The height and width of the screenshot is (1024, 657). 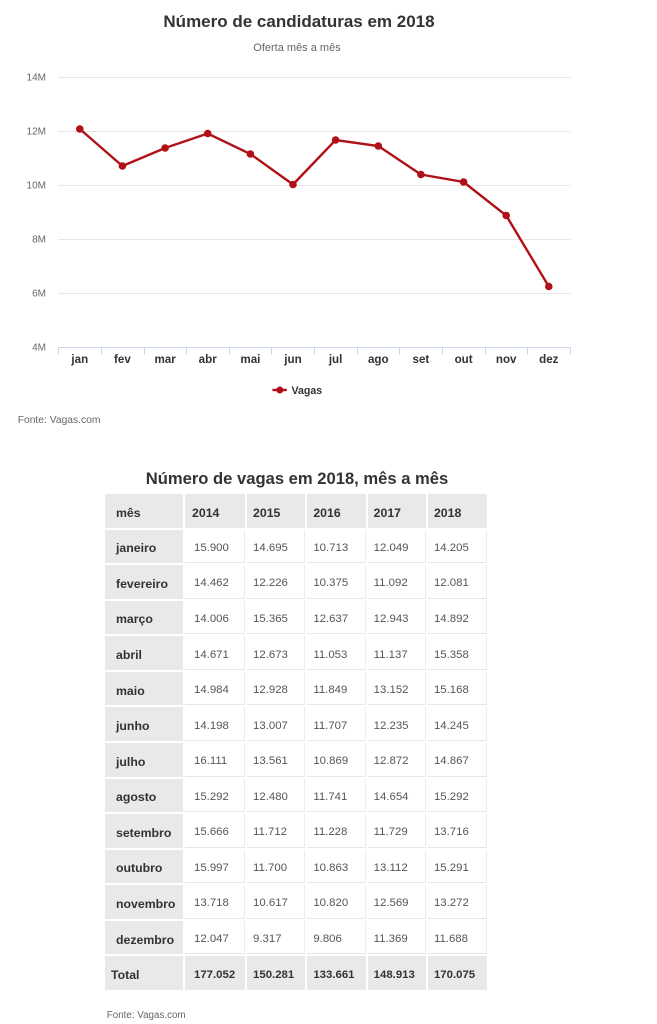 I want to click on svg-text: jul, so click(x=335, y=359).